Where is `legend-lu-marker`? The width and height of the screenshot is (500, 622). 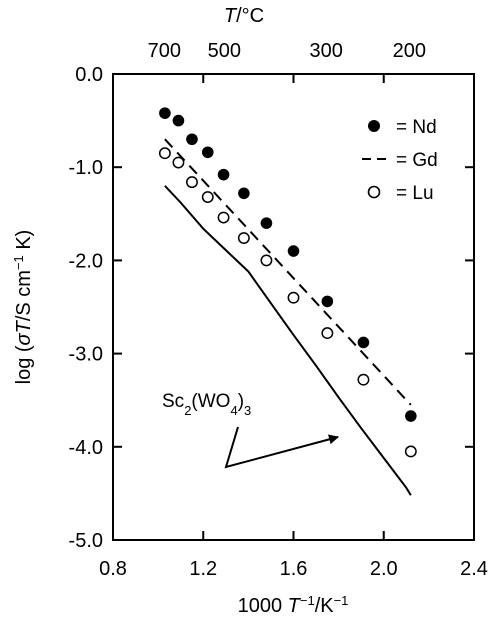 legend-lu-marker is located at coordinates (374, 192).